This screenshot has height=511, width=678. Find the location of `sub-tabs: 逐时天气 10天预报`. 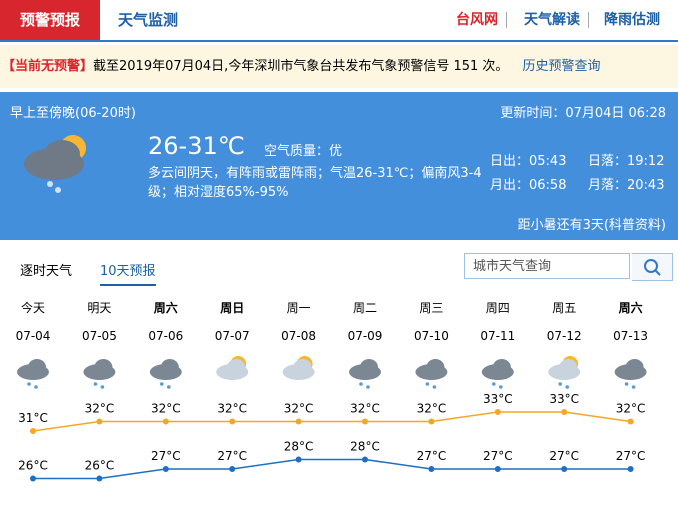

sub-tabs: 逐时天气 10天预报 is located at coordinates (225, 272).